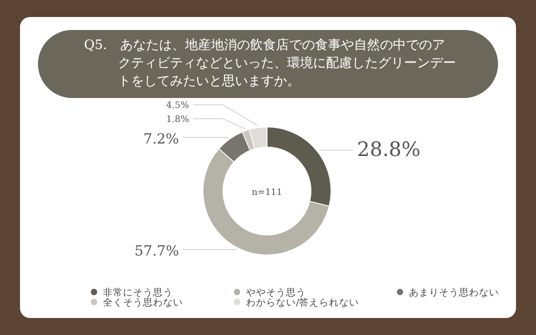  I want to click on legend-label: わからない/答えられない, so click(303, 302).